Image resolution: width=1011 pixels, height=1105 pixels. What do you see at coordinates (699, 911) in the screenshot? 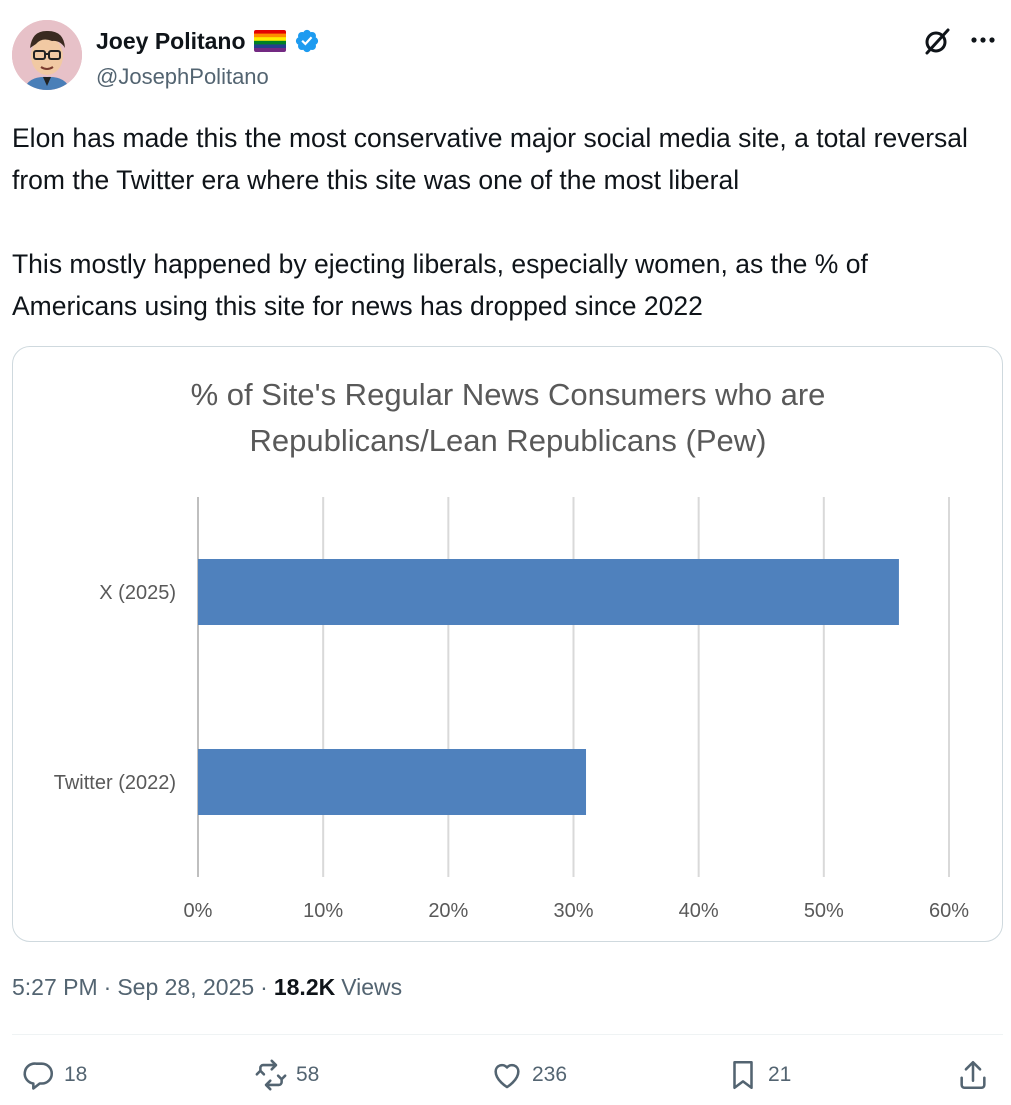
I see `x-tick-label: 40%` at bounding box center [699, 911].